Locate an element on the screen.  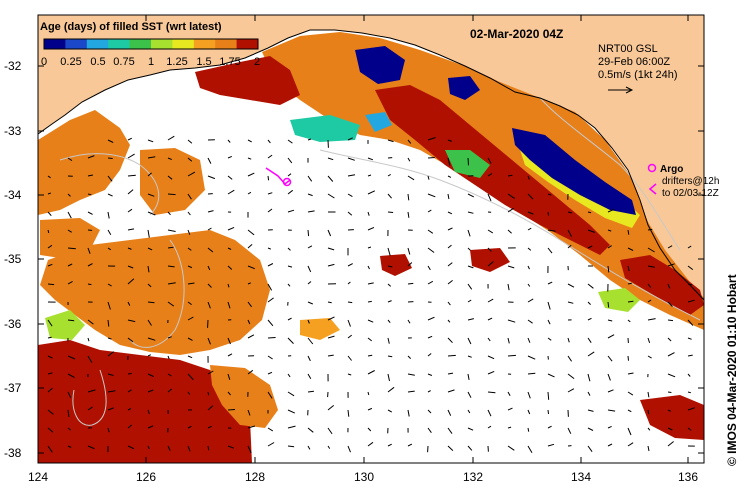
colorbar-label: 1 is located at coordinates (151, 62).